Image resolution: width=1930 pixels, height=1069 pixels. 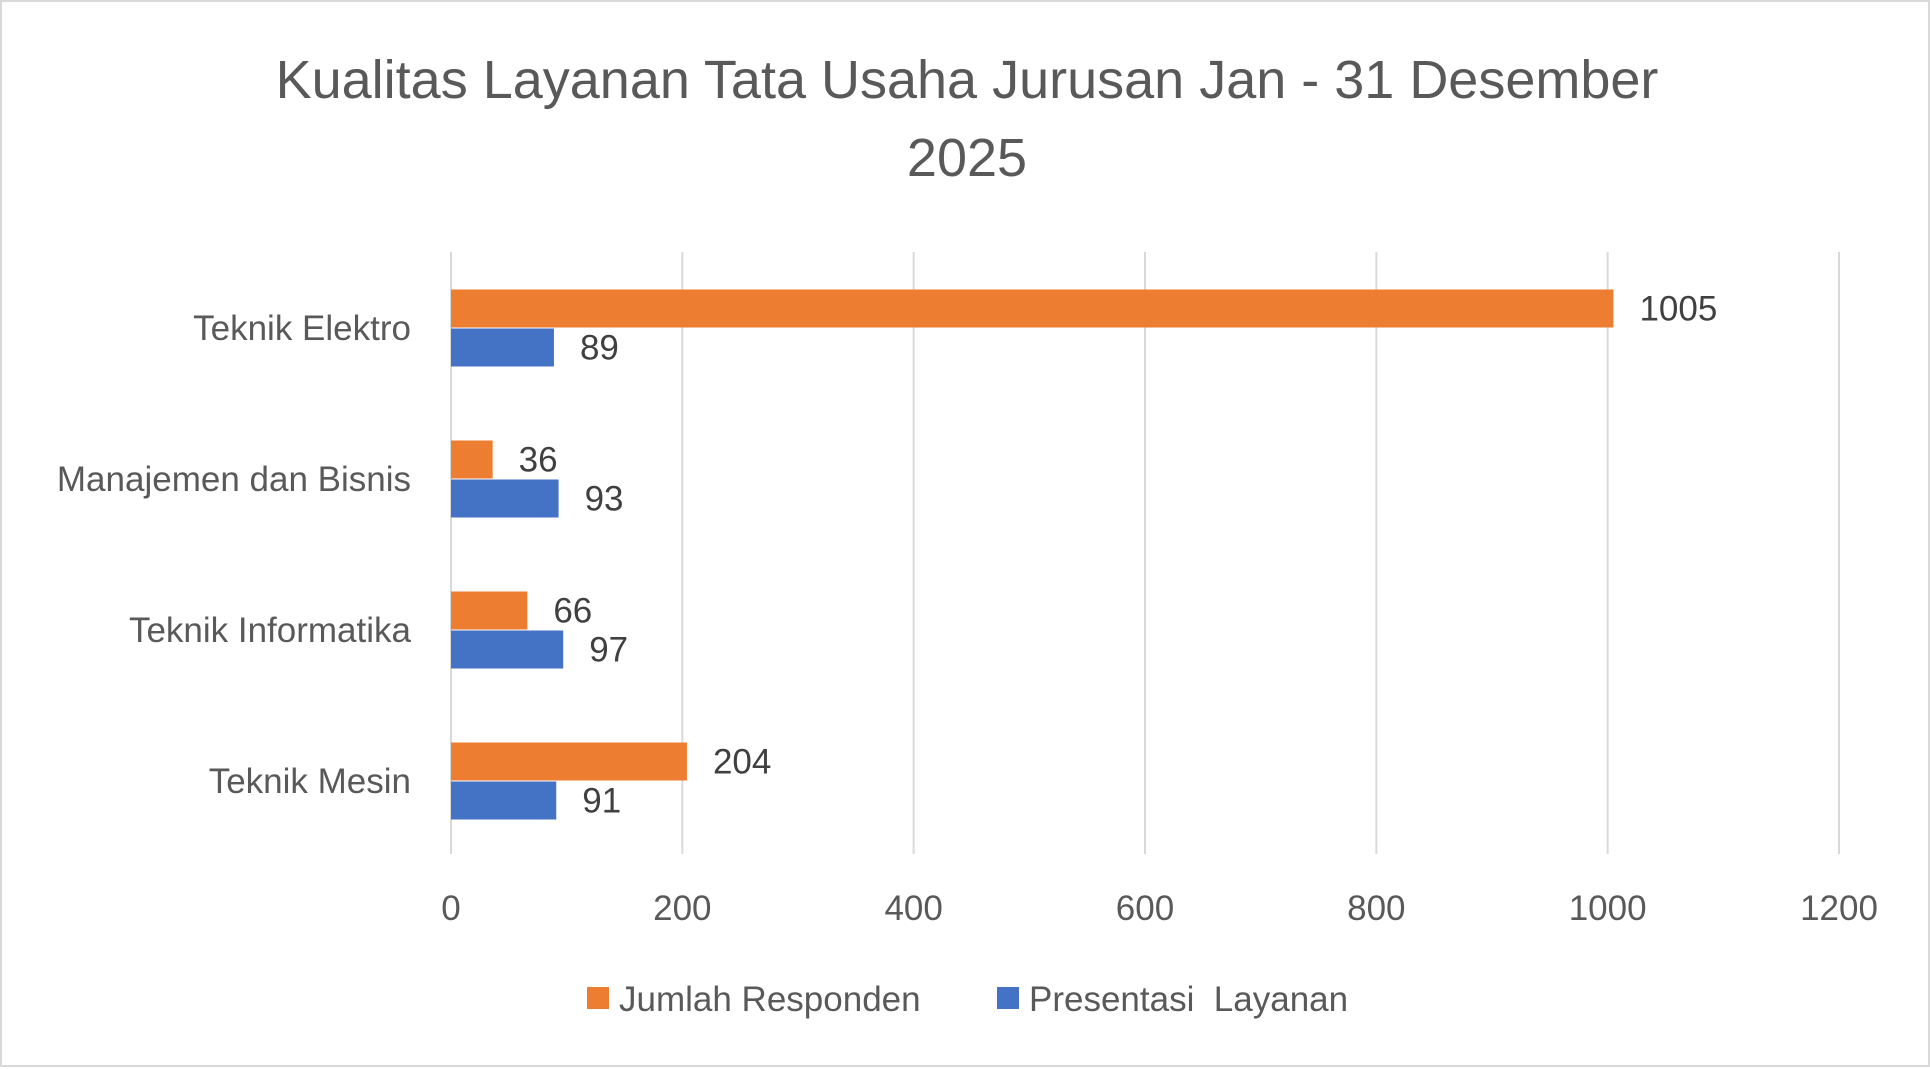 I want to click on x-axis-ticks: 0 200 400 600 800 1000 1200, so click(x=1159, y=908).